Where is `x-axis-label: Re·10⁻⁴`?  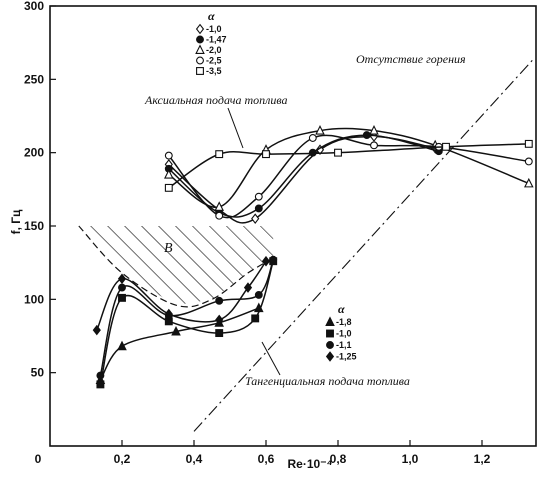
x-axis-label: Re·10⁻⁴ is located at coordinates (310, 464).